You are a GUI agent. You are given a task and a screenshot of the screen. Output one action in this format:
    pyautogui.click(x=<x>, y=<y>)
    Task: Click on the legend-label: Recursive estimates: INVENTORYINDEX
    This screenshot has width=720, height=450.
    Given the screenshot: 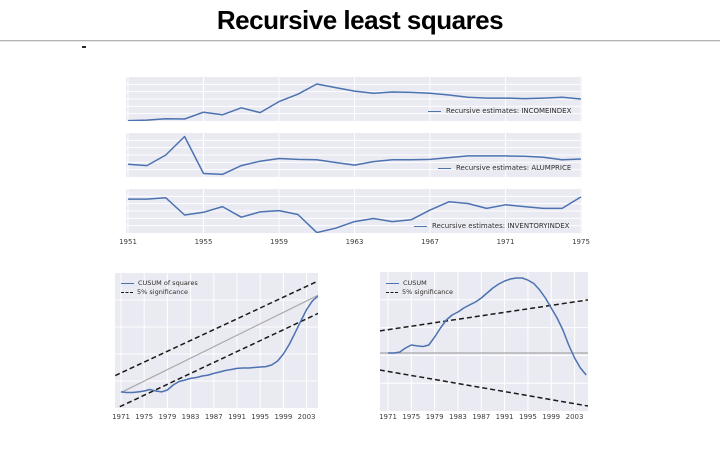 What is the action you would take?
    pyautogui.click(x=501, y=226)
    